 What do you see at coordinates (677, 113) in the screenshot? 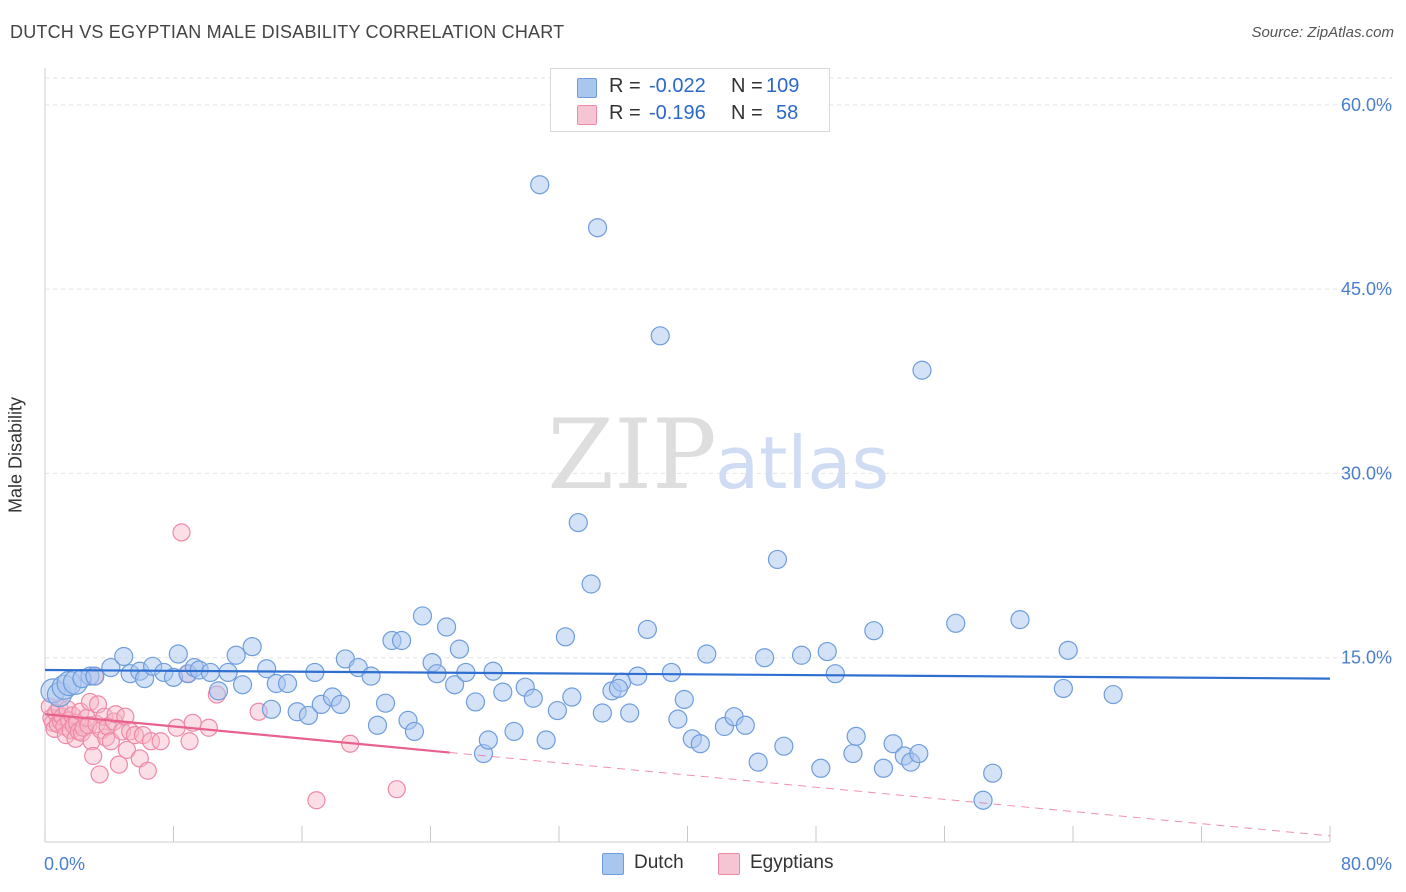
I see `legend-r-value: -0.196` at bounding box center [677, 113].